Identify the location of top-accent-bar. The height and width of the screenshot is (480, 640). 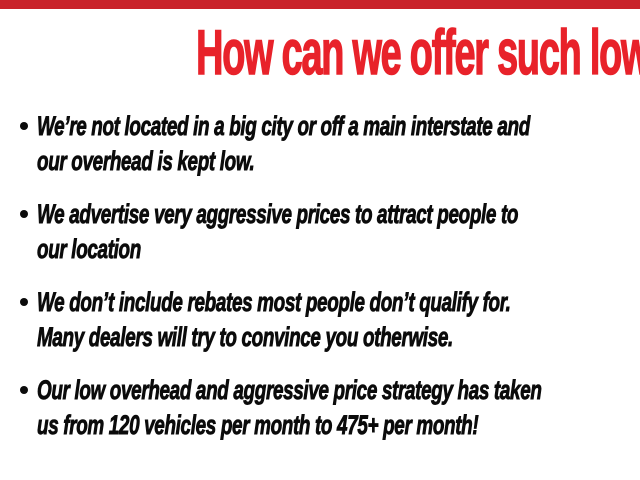
(320, 4).